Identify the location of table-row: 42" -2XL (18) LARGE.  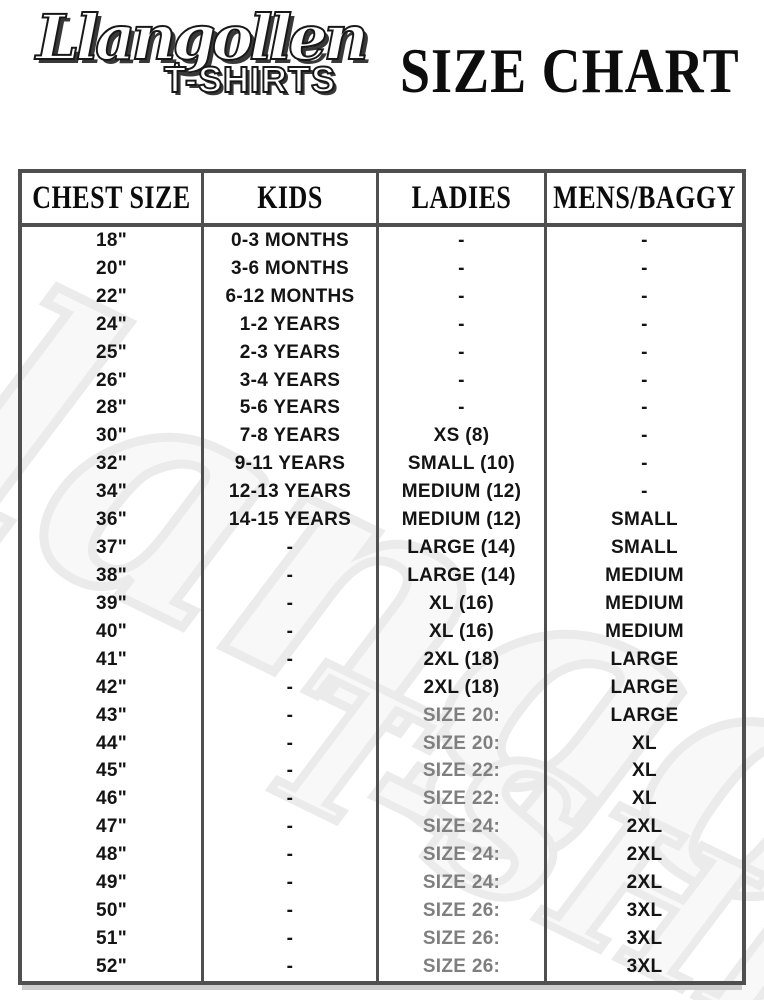
(382, 687).